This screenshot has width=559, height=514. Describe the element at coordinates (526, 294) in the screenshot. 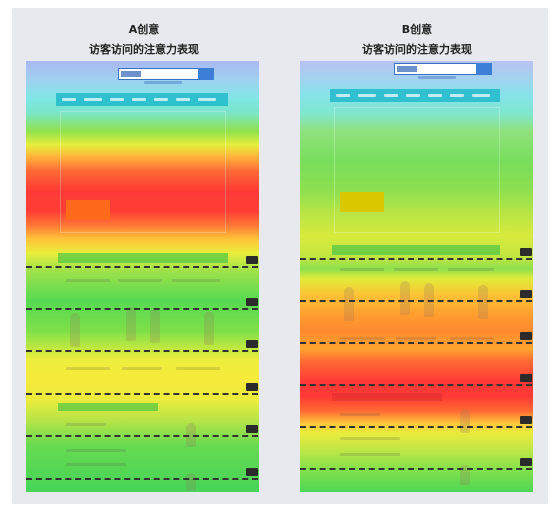

I see `fold-badge-b2` at that location.